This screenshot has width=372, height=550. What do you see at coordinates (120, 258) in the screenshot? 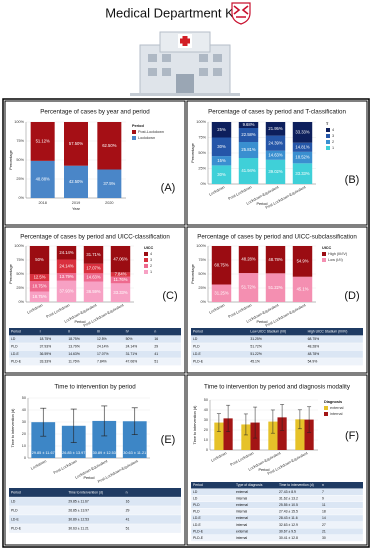
I see `value-label: 47.06%` at bounding box center [120, 258].